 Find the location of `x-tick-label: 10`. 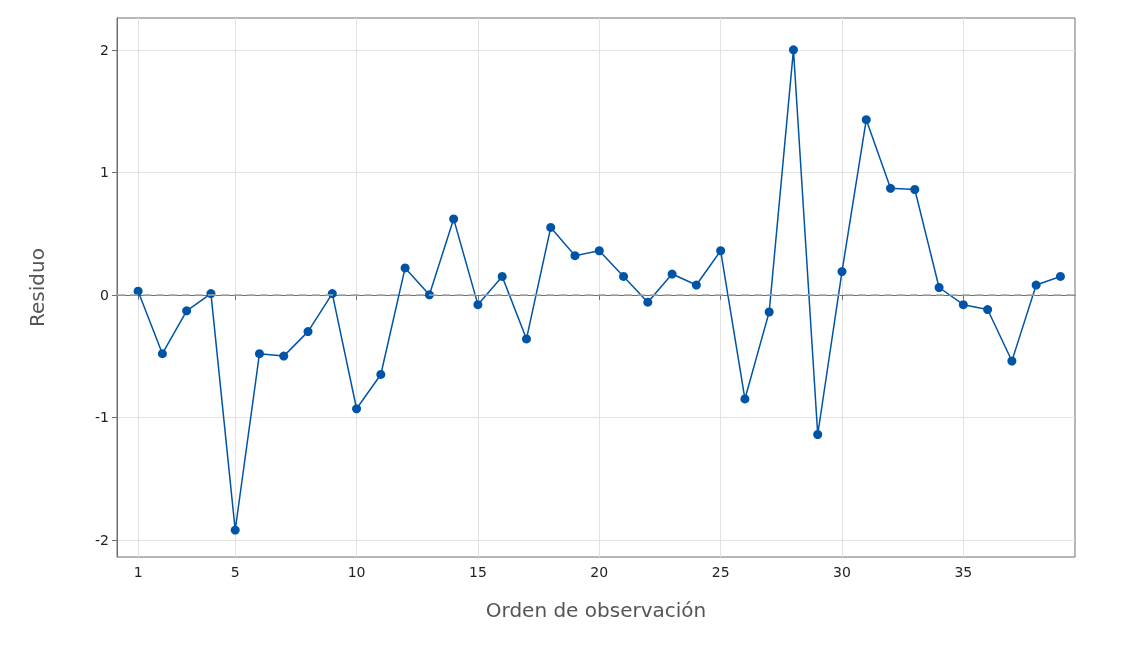

x-tick-label: 10 is located at coordinates (356, 572).